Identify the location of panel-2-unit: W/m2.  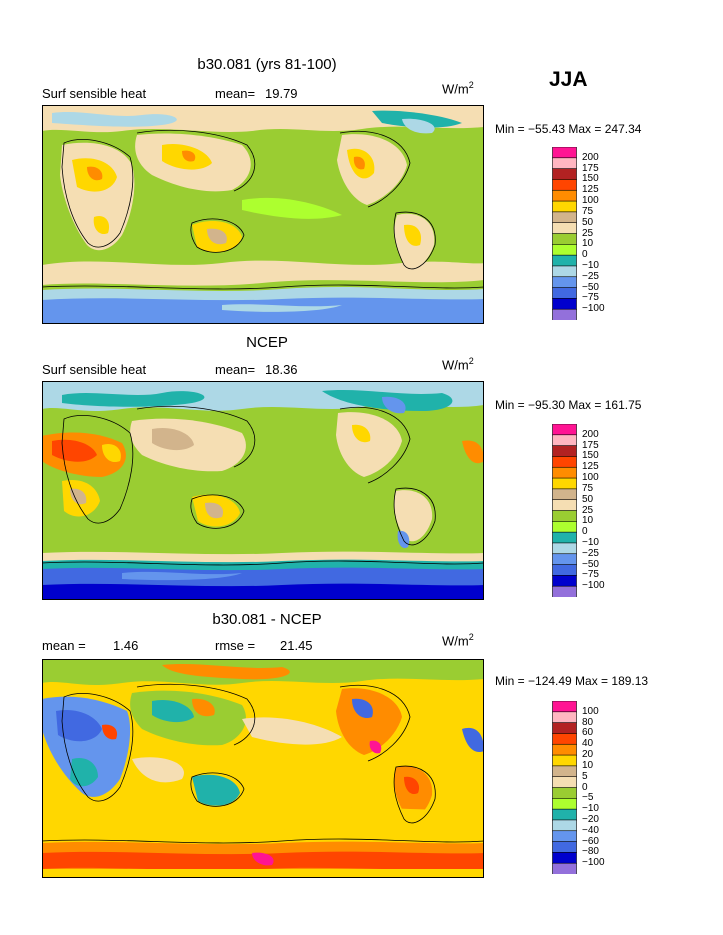
(458, 364).